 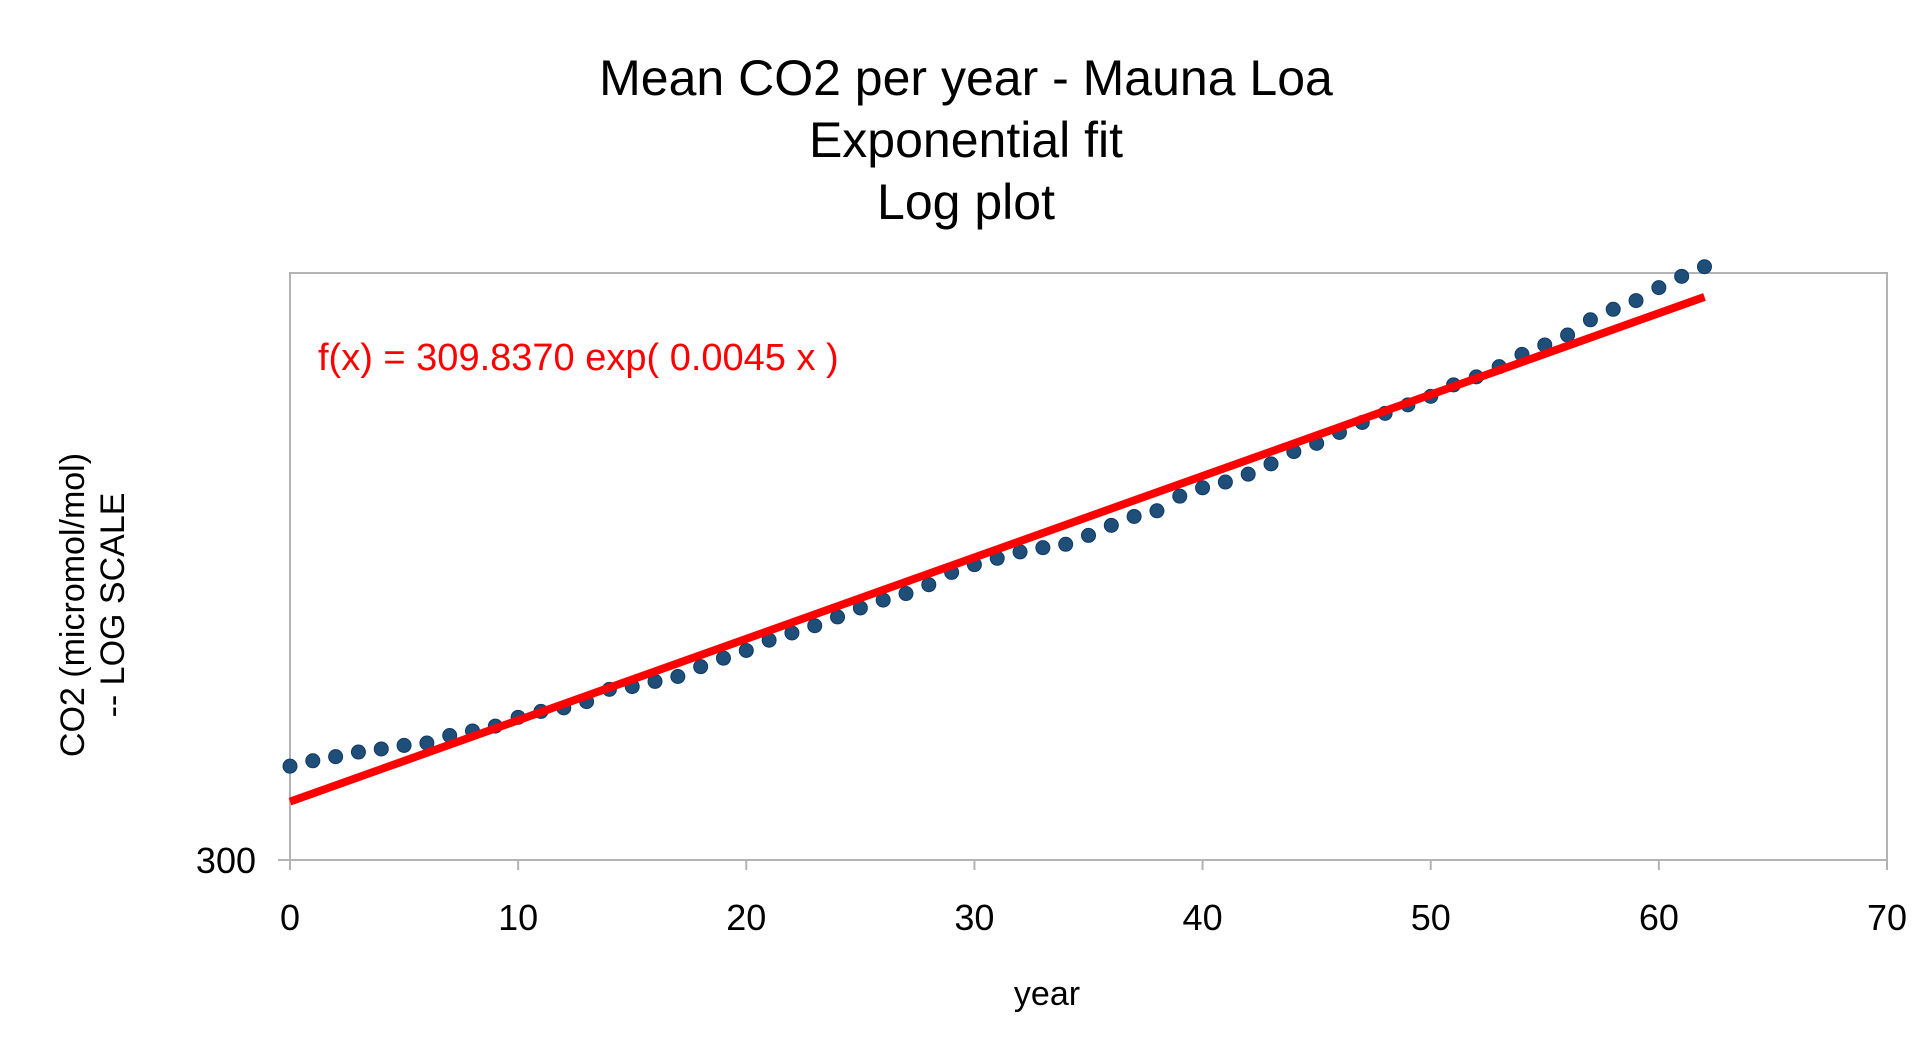 What do you see at coordinates (113, 605) in the screenshot?
I see `y-axis-label-line-2: -- LOG SCALE` at bounding box center [113, 605].